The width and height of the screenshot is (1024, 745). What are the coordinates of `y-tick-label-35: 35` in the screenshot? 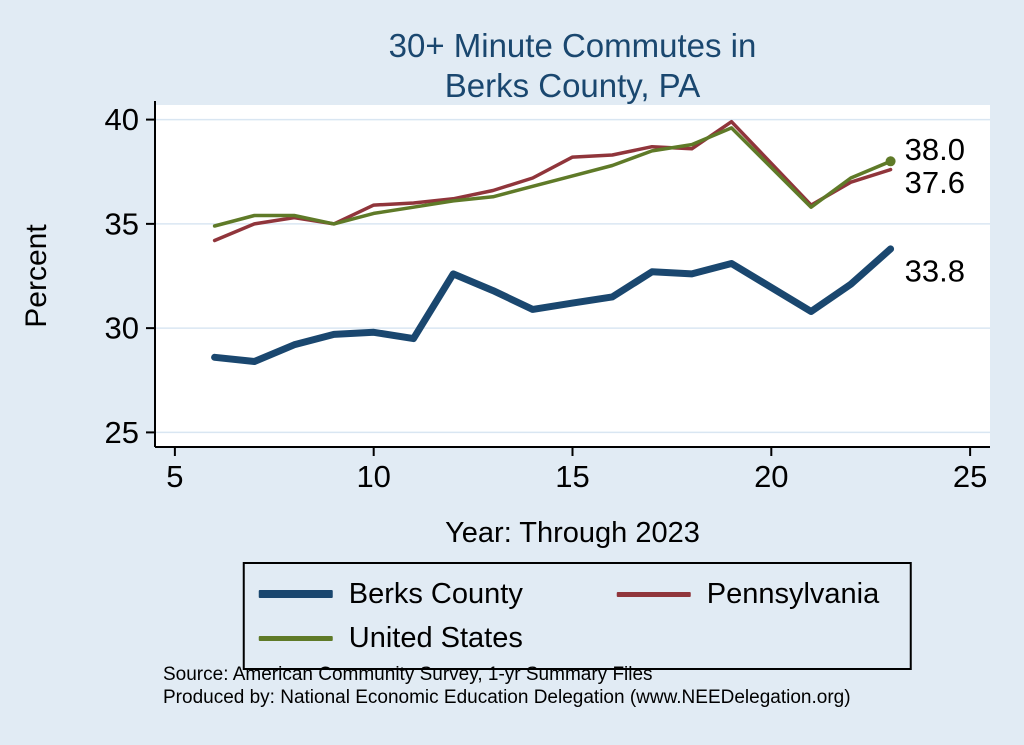 It's located at (122, 223).